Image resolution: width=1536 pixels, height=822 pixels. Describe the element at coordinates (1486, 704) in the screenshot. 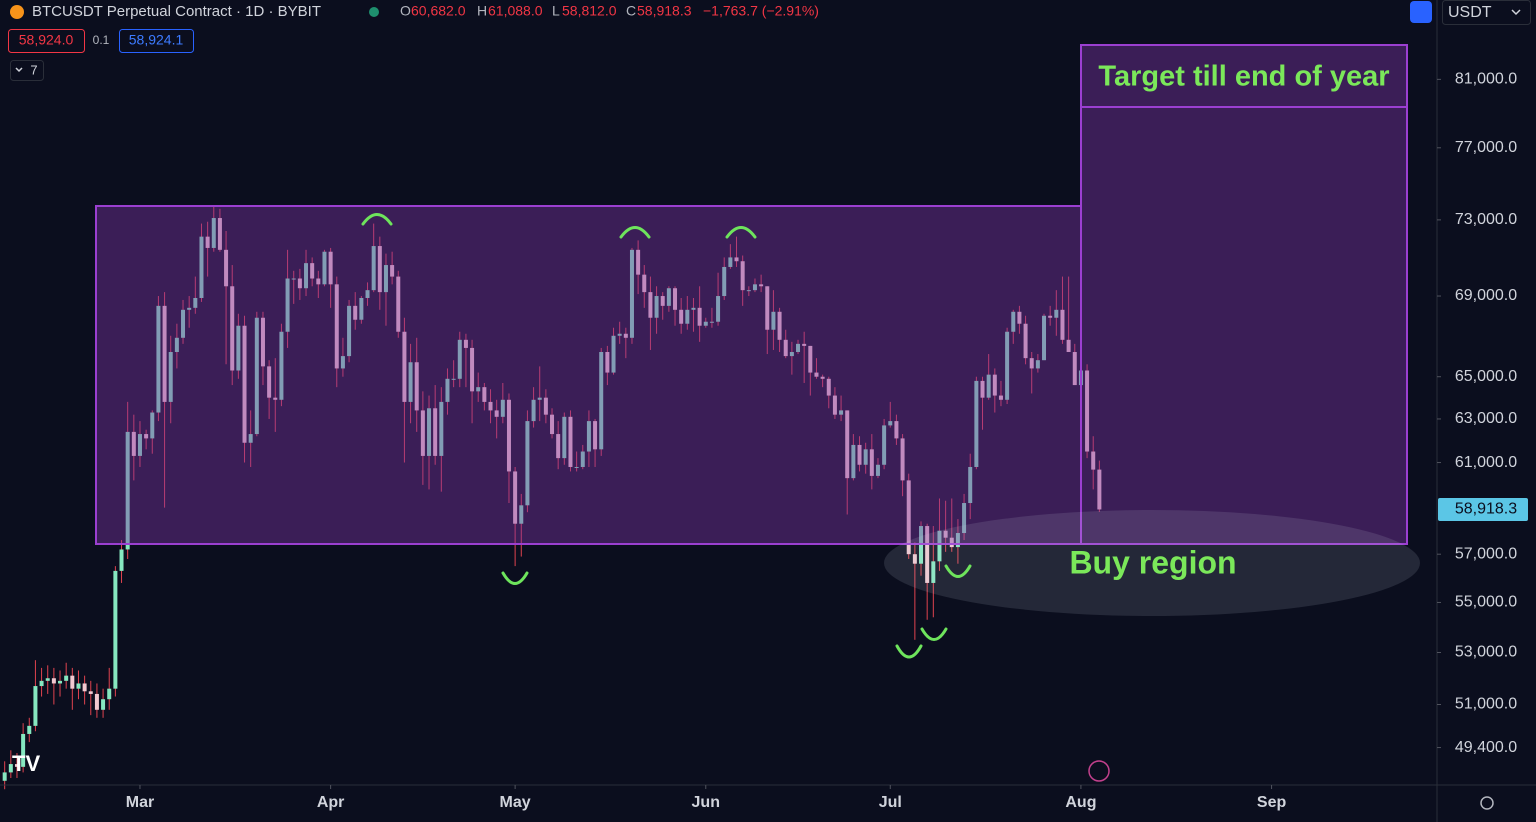

I see `y-tick-label: 51,000.0` at that location.